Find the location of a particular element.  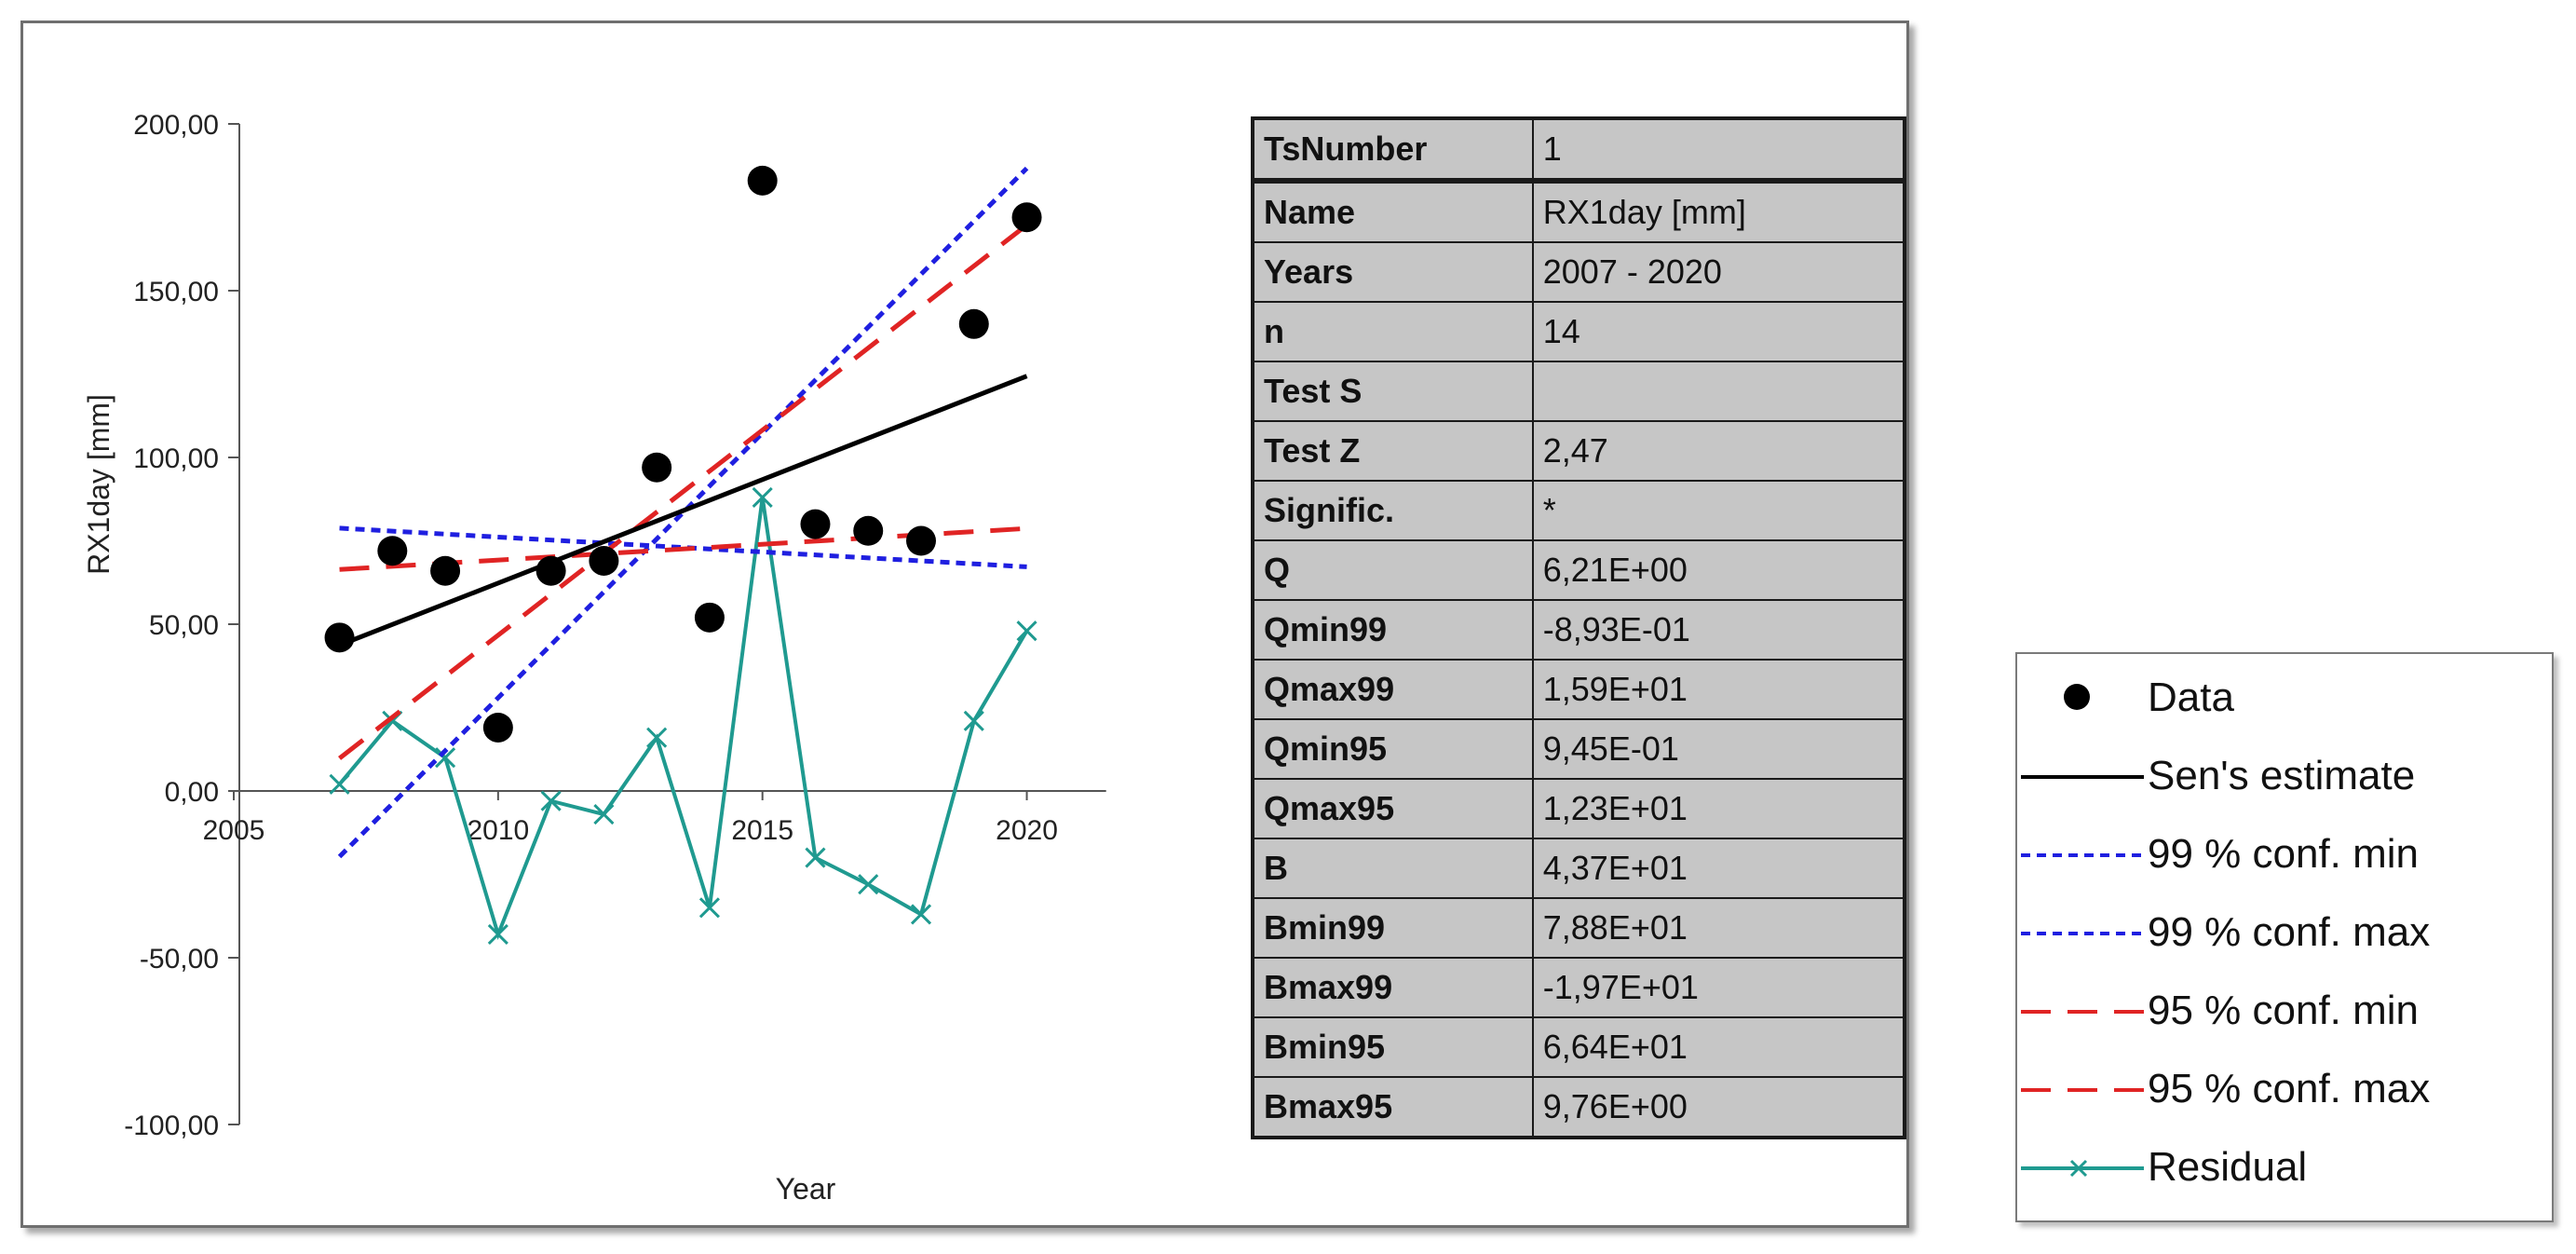

y-axis-title: RX1day [mm] is located at coordinates (98, 485).